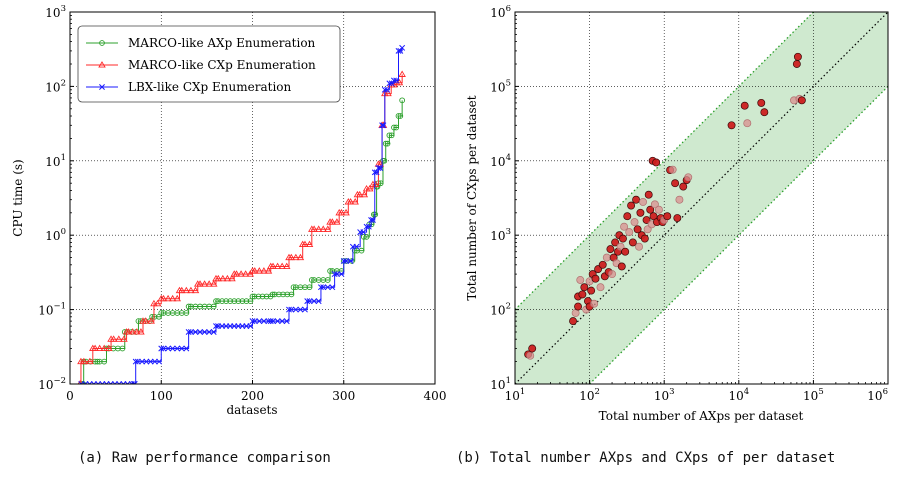  What do you see at coordinates (701, 416) in the screenshot?
I see `x-axis-label: Total number of AXps per dataset` at bounding box center [701, 416].